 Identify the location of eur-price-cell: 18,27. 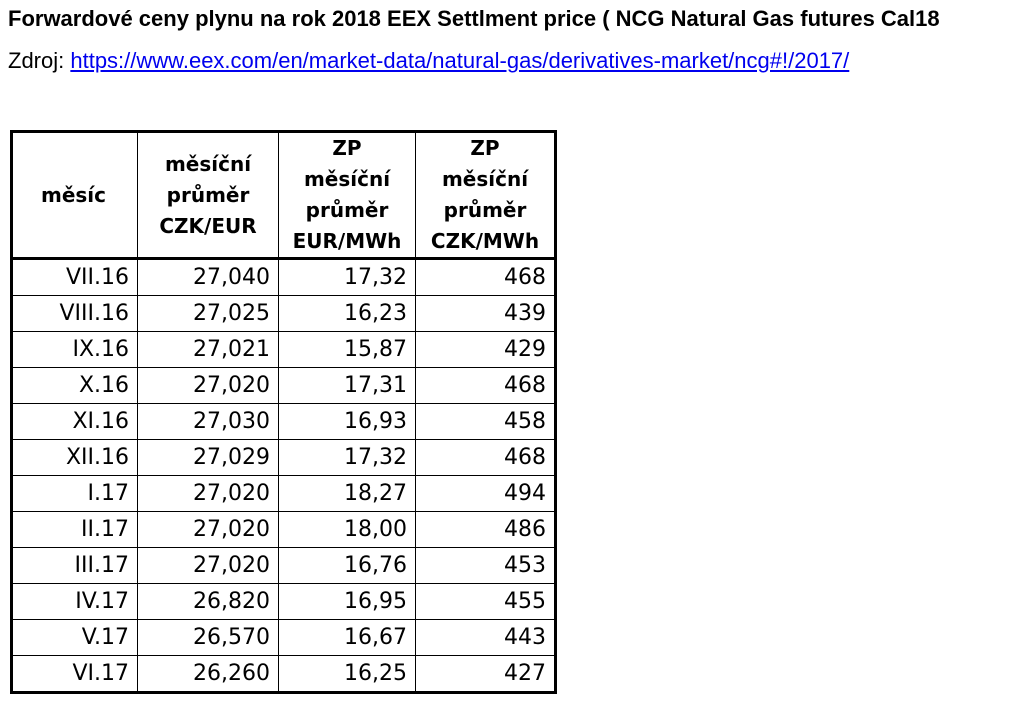
(347, 493).